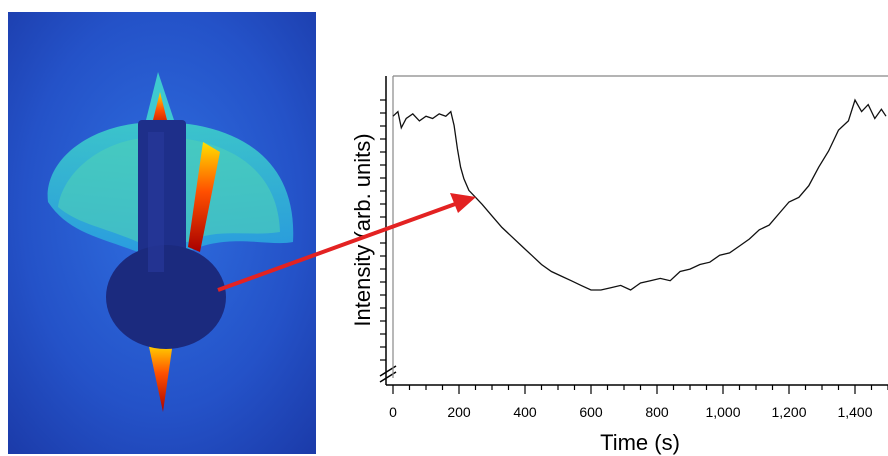 The height and width of the screenshot is (456, 888). What do you see at coordinates (722, 412) in the screenshot?
I see `x-tick-label: 1,000` at bounding box center [722, 412].